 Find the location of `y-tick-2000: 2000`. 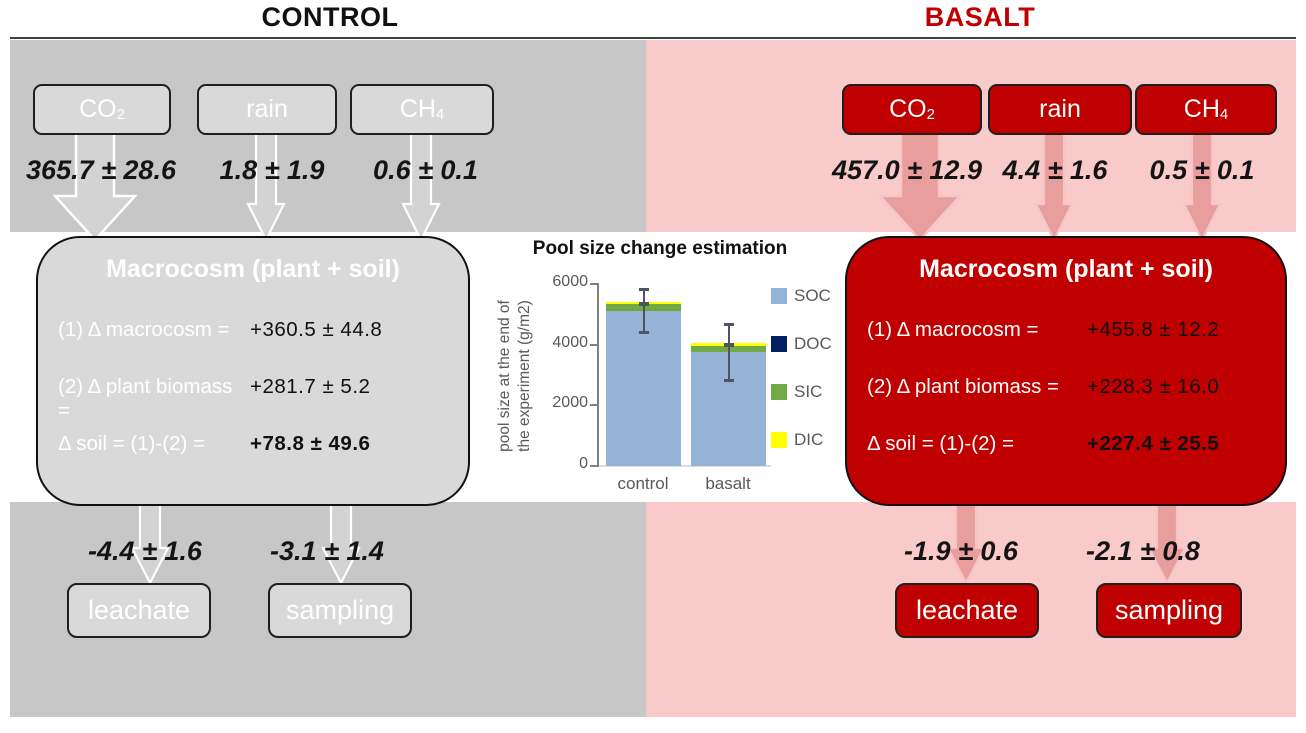

y-tick-2000: 2000 is located at coordinates (570, 402).